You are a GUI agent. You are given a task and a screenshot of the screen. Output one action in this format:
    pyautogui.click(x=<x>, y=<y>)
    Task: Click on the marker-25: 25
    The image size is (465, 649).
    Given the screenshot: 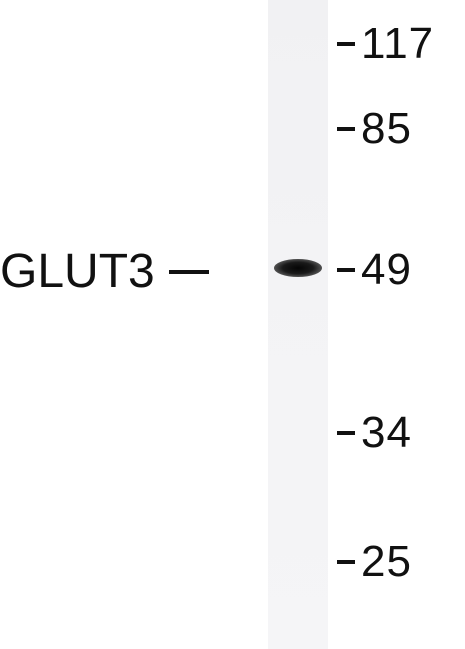 What is the action you would take?
    pyautogui.click(x=374, y=562)
    